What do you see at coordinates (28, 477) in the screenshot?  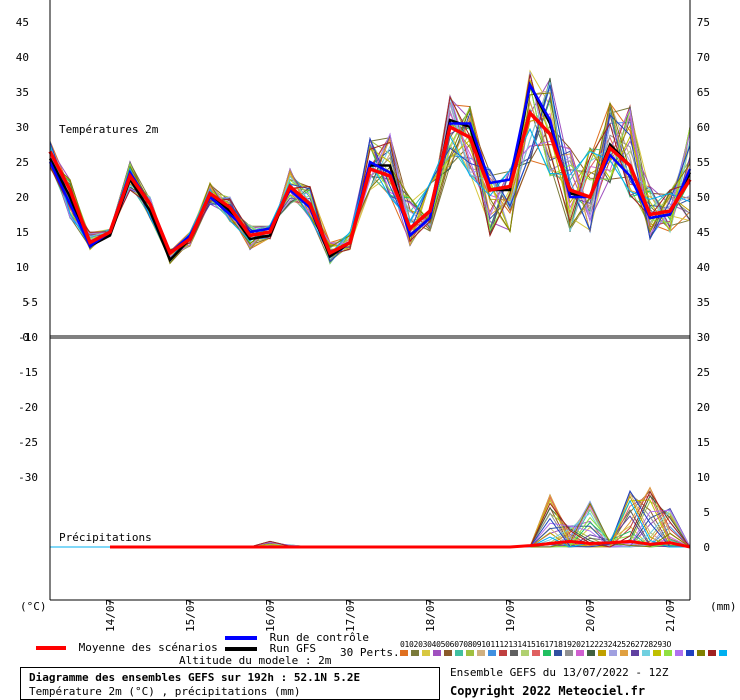 I see `precip-y-tick-left: -30` at bounding box center [28, 477].